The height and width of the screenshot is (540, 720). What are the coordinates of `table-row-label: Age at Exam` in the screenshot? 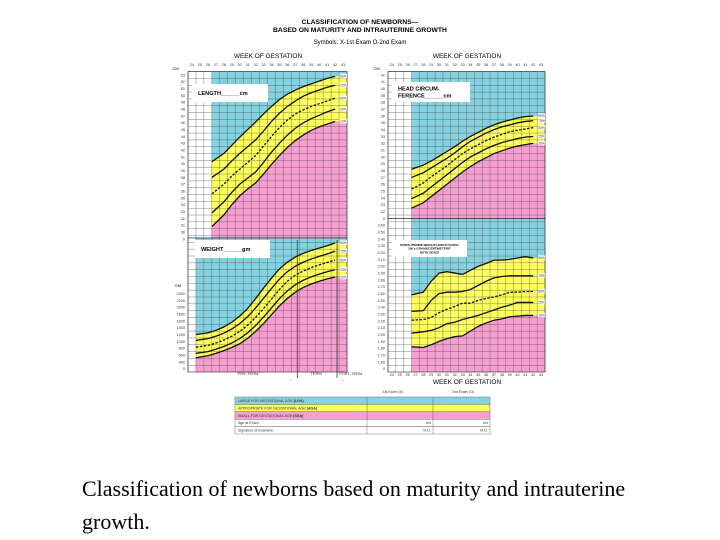 It's located at (248, 423).